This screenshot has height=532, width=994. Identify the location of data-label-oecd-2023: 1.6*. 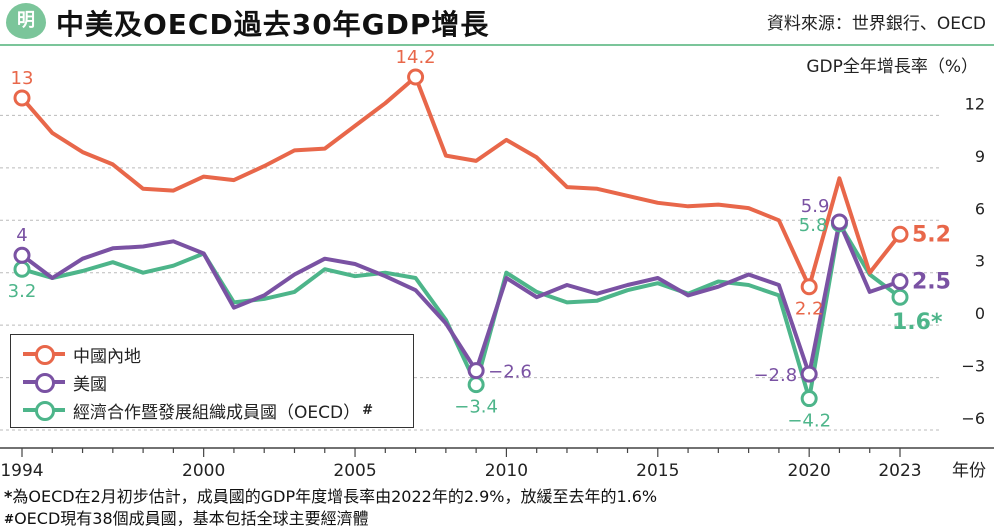
(917, 322).